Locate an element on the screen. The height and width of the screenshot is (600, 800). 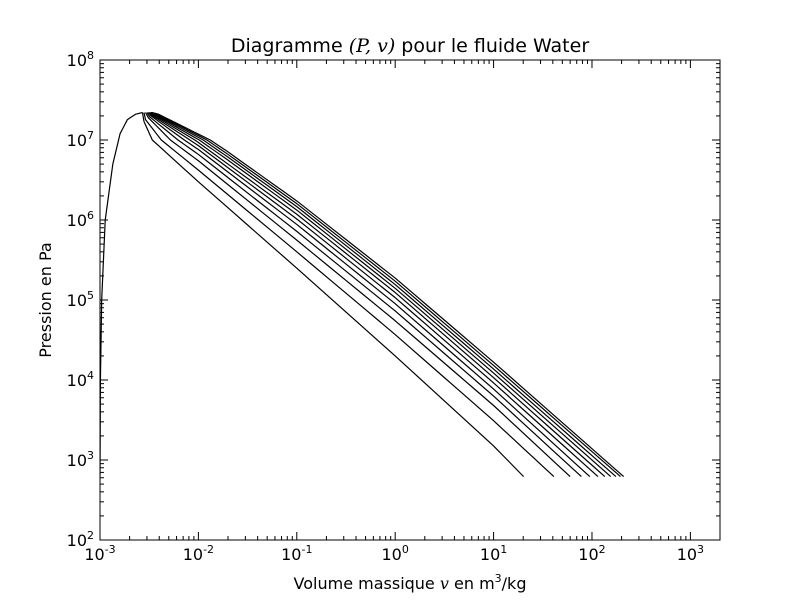
x-tick-label: 10² is located at coordinates (591, 553).